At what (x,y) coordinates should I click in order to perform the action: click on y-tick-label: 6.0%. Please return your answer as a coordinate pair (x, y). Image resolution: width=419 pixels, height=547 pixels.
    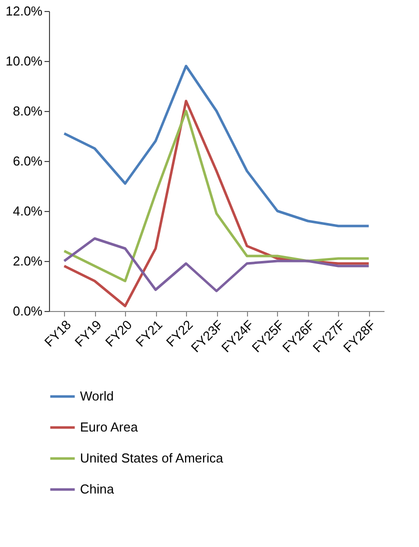
    Looking at the image, I should click on (27, 161).